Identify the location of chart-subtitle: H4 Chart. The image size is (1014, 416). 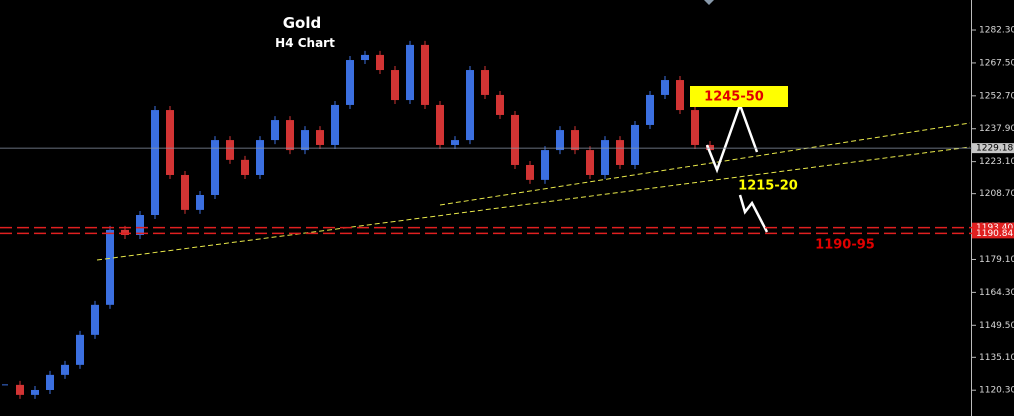
(305, 43).